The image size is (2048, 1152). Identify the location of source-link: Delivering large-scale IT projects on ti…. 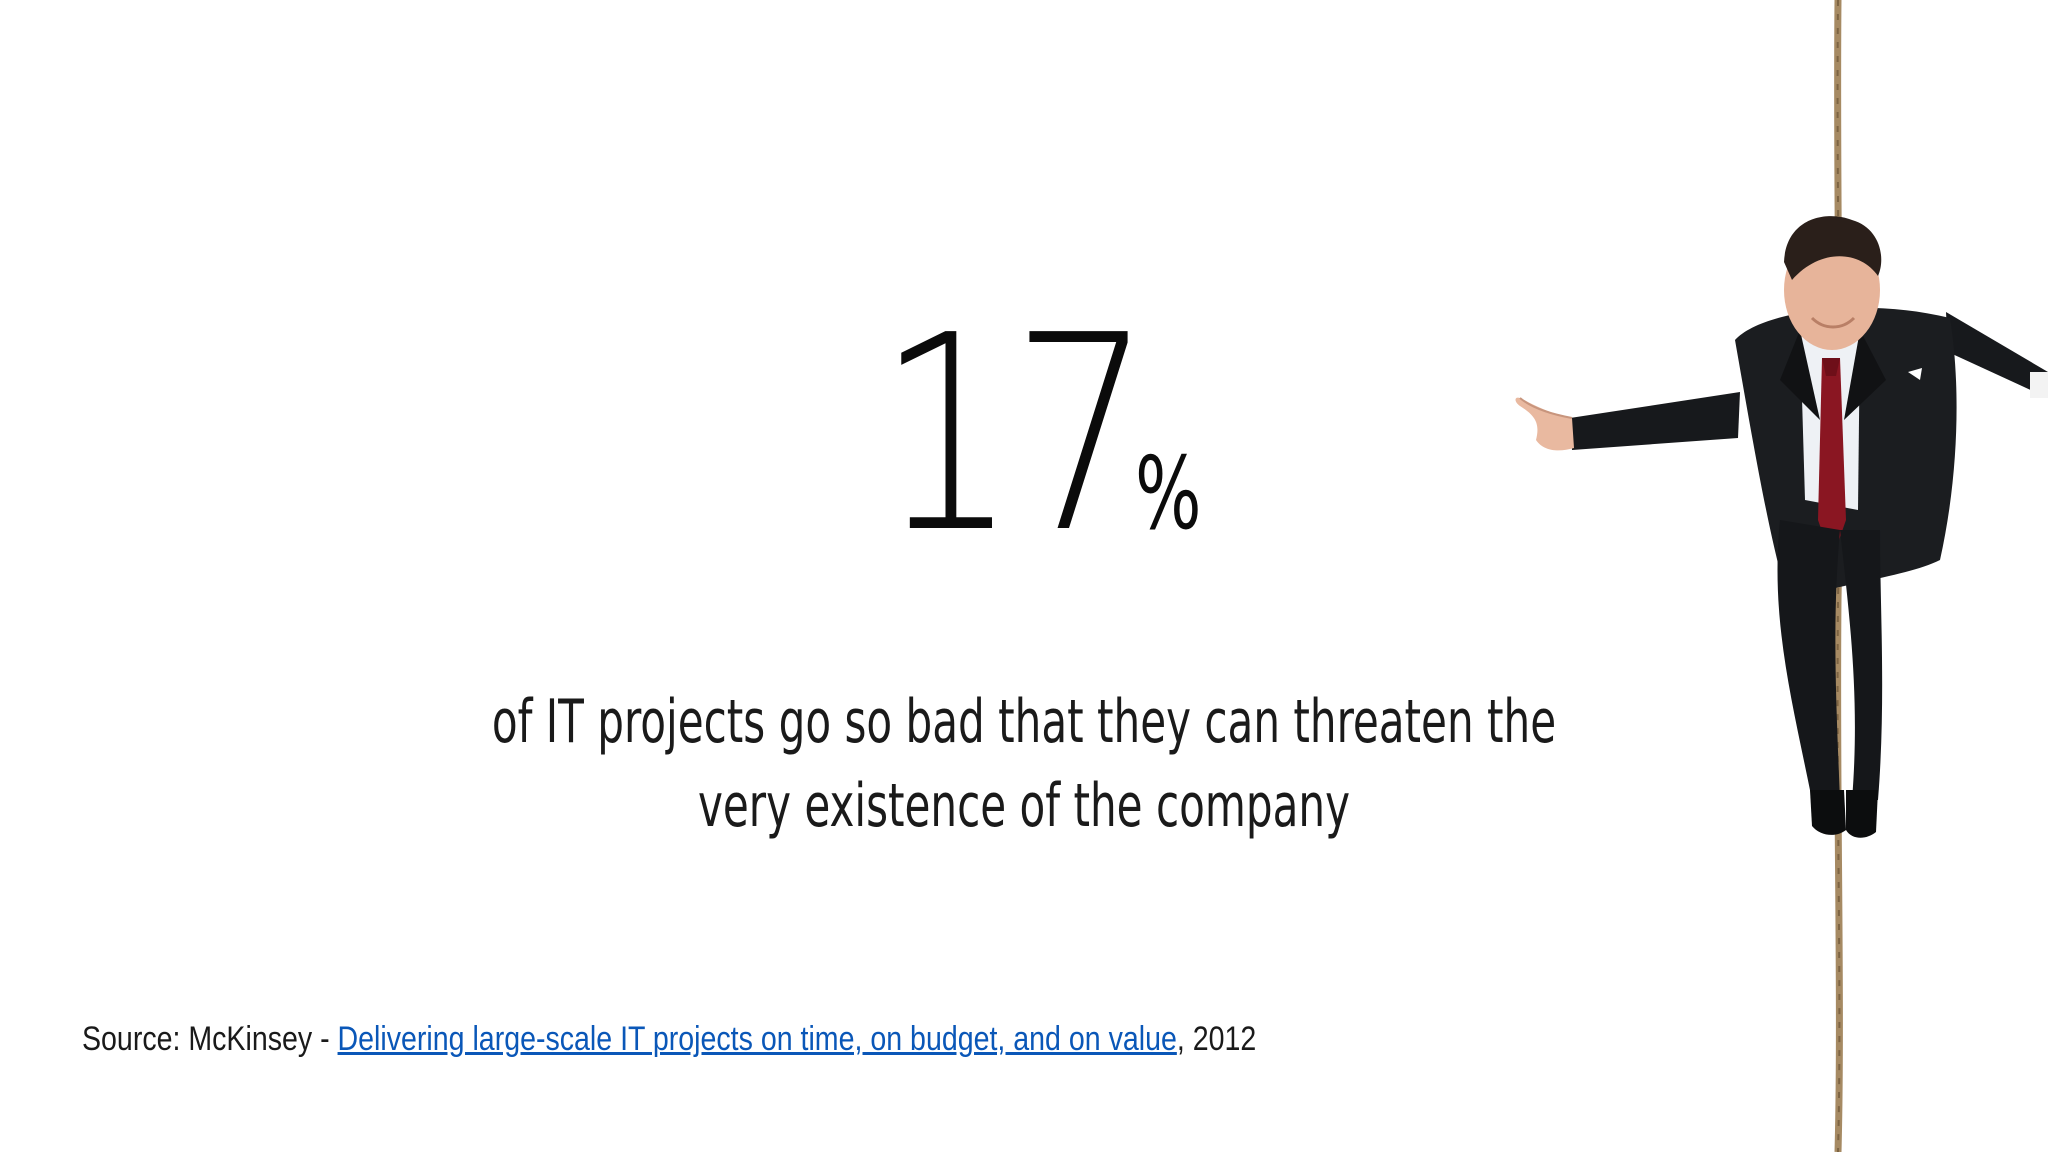
(757, 1039).